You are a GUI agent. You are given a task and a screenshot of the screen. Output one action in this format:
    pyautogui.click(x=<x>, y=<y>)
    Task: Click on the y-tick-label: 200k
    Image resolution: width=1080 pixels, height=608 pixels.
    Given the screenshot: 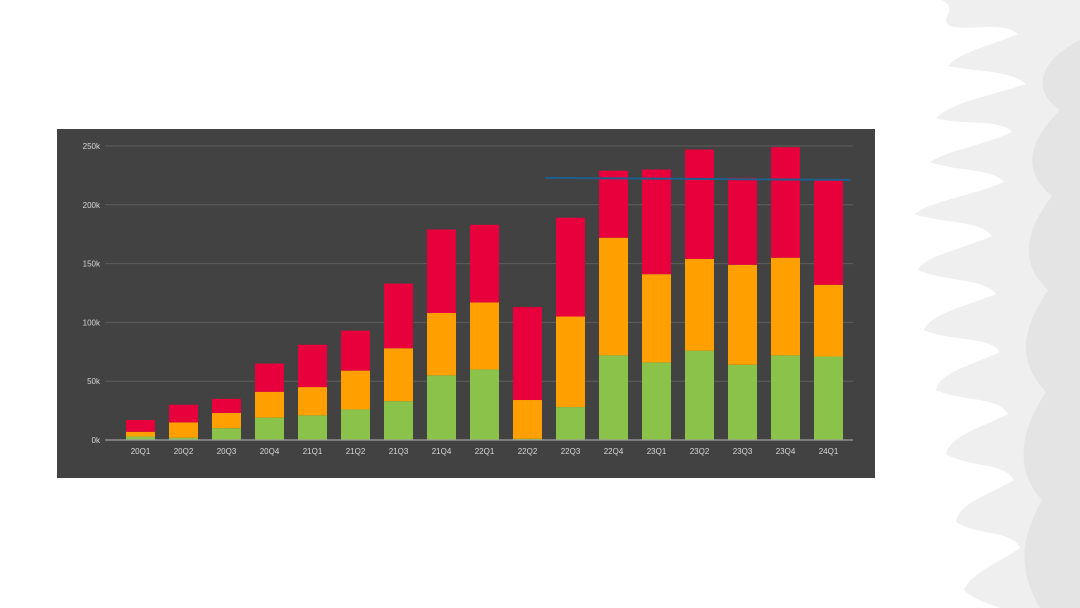 What is the action you would take?
    pyautogui.click(x=92, y=205)
    